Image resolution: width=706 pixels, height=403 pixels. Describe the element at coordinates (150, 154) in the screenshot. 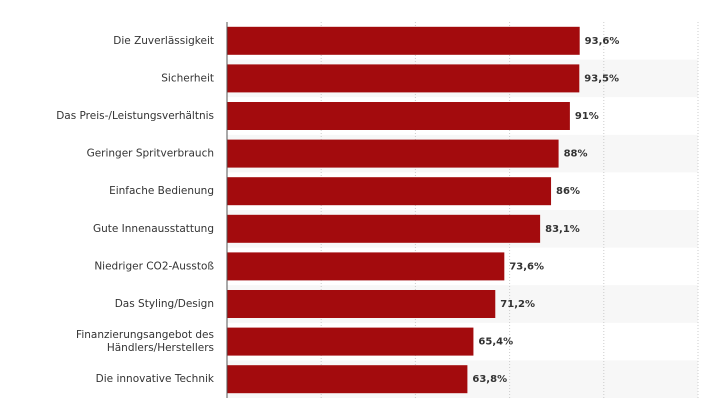

I see `category-label: Geringer Spritverbrauch` at that location.